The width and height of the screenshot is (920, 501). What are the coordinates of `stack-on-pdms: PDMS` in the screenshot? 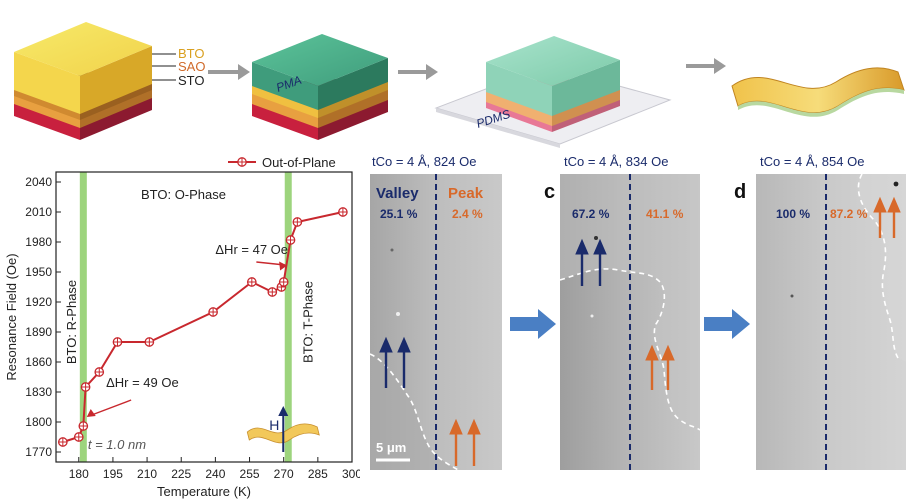 It's located at (553, 92).